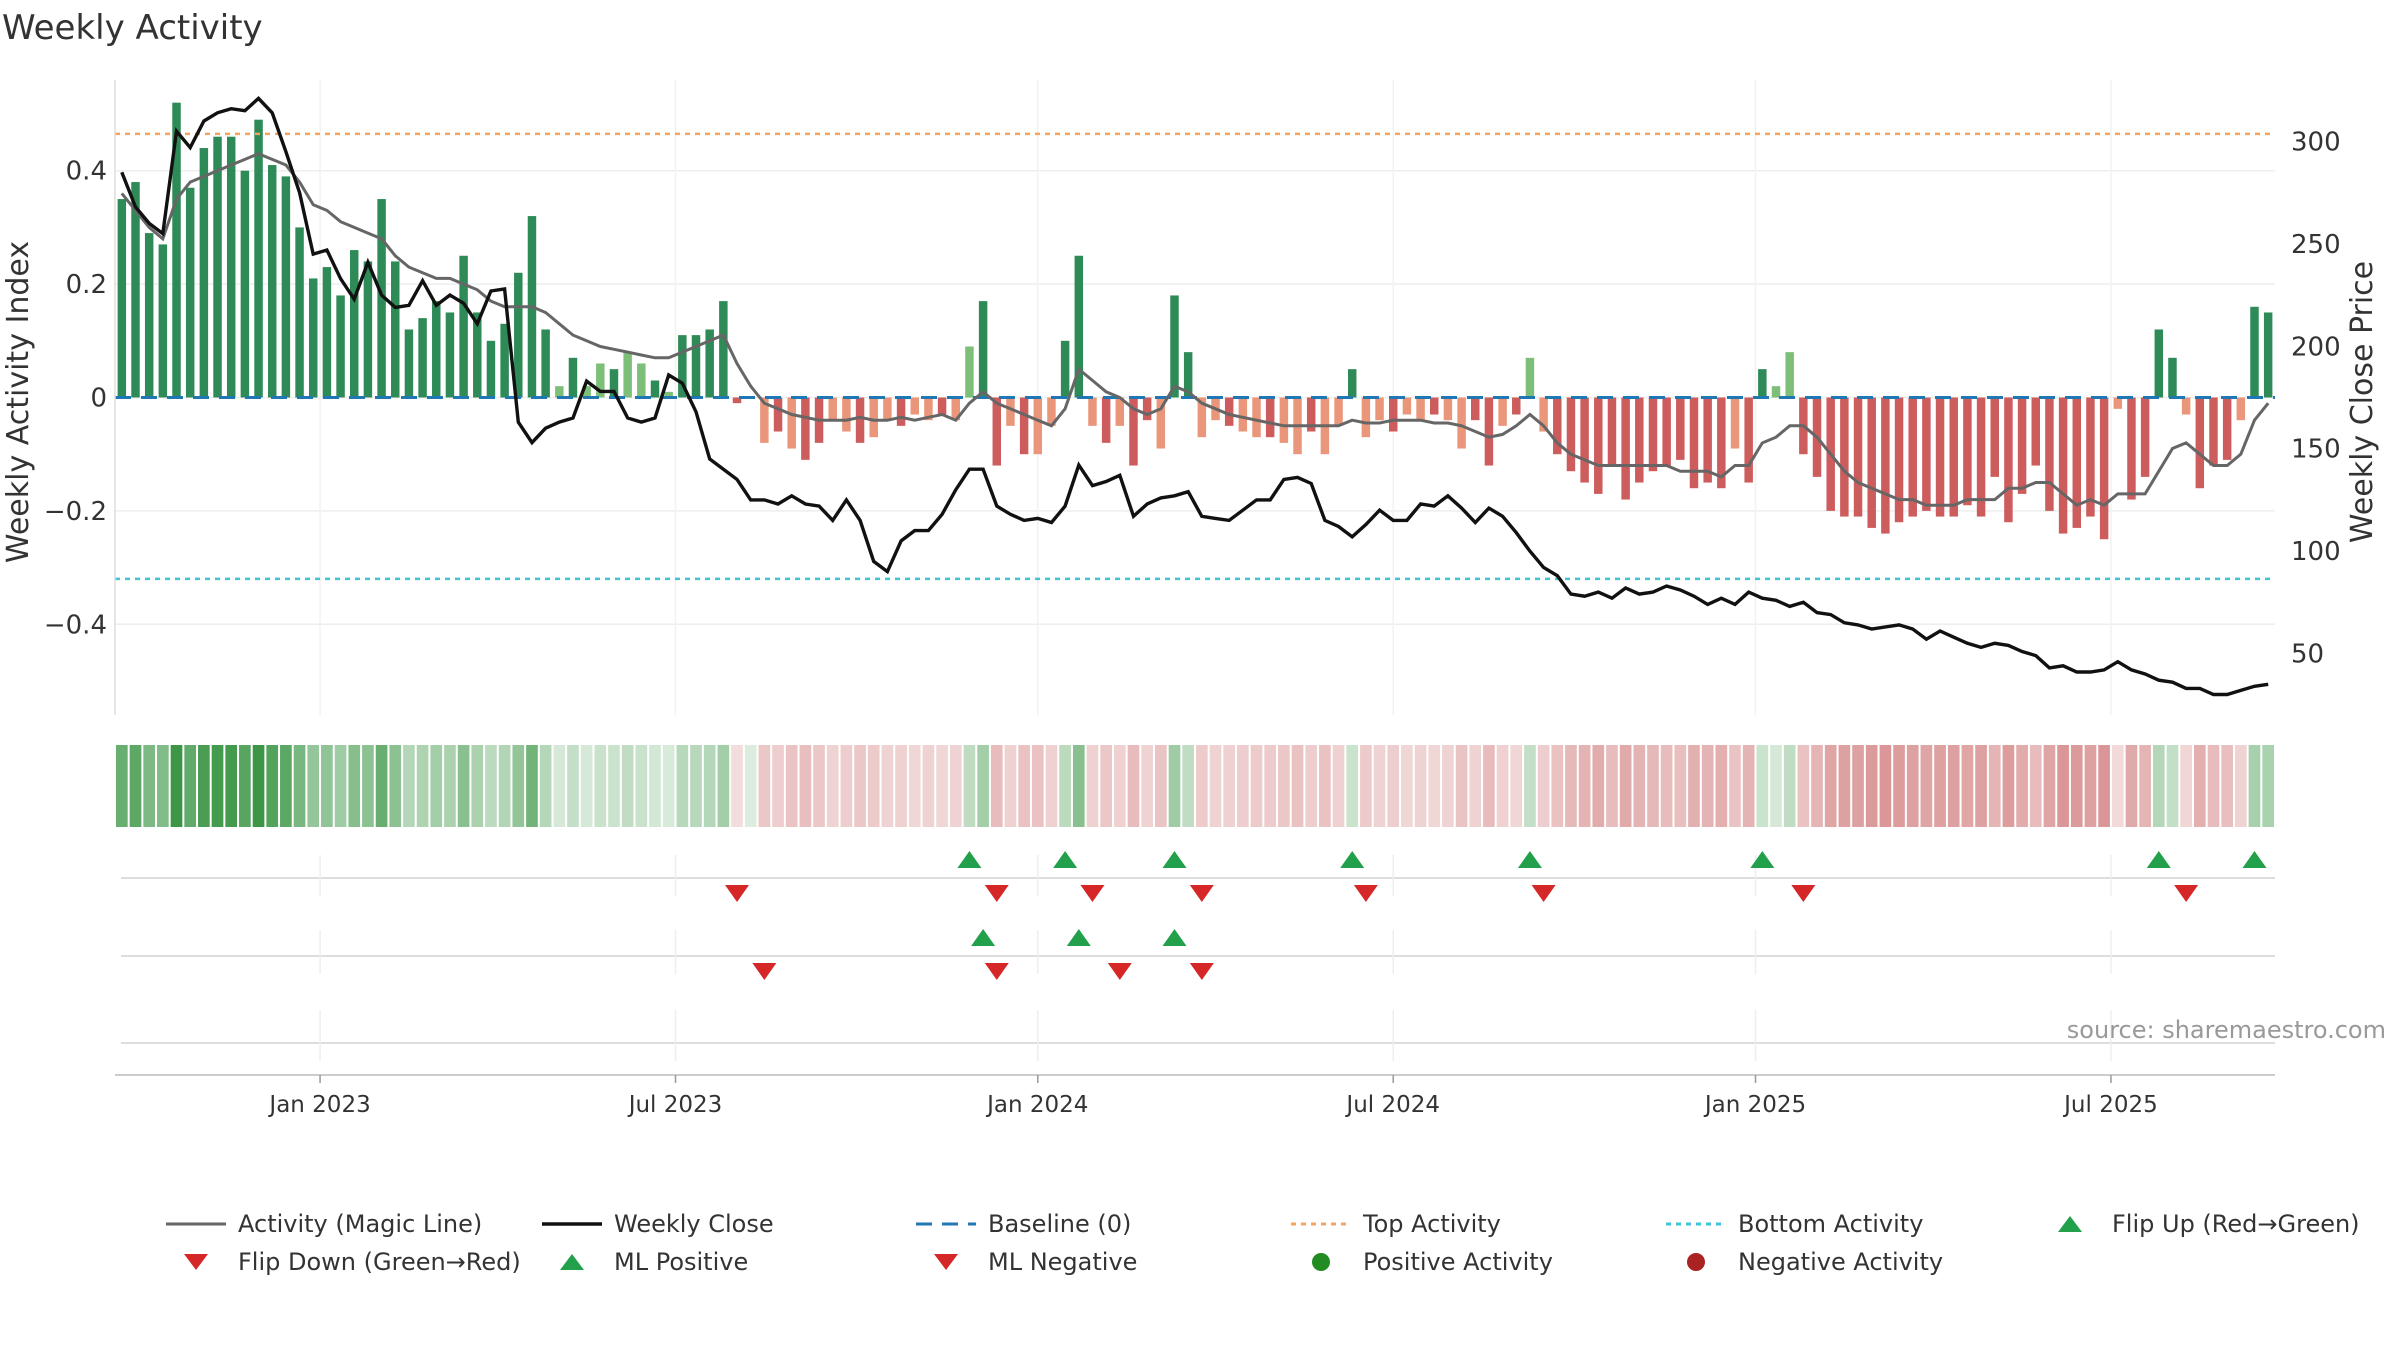  What do you see at coordinates (983, 937) in the screenshot?
I see `ml-positive-marker` at bounding box center [983, 937].